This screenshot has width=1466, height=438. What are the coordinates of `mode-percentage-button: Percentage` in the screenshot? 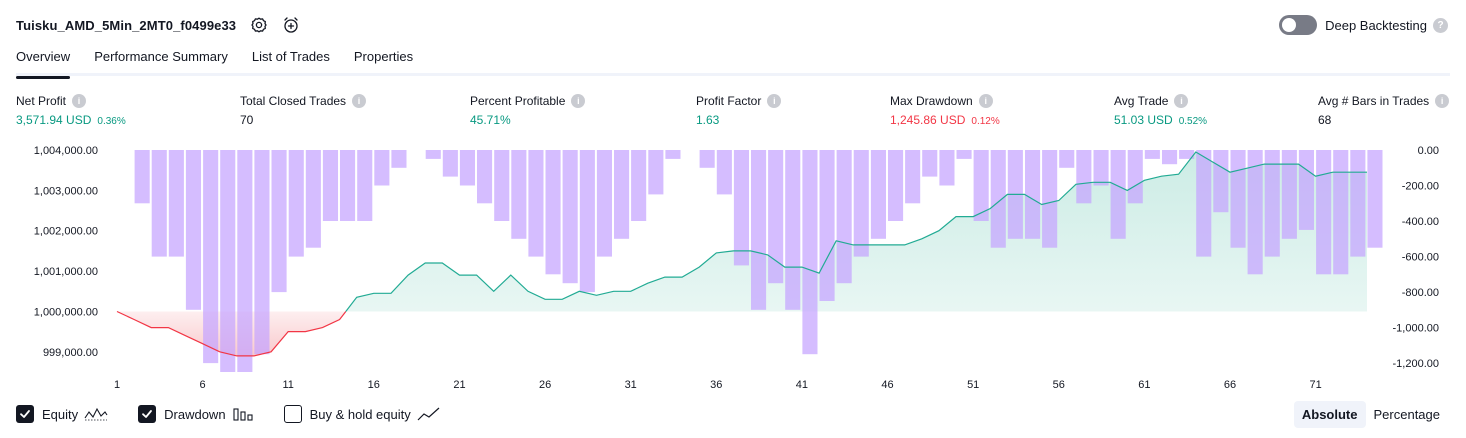 It's located at (1407, 414).